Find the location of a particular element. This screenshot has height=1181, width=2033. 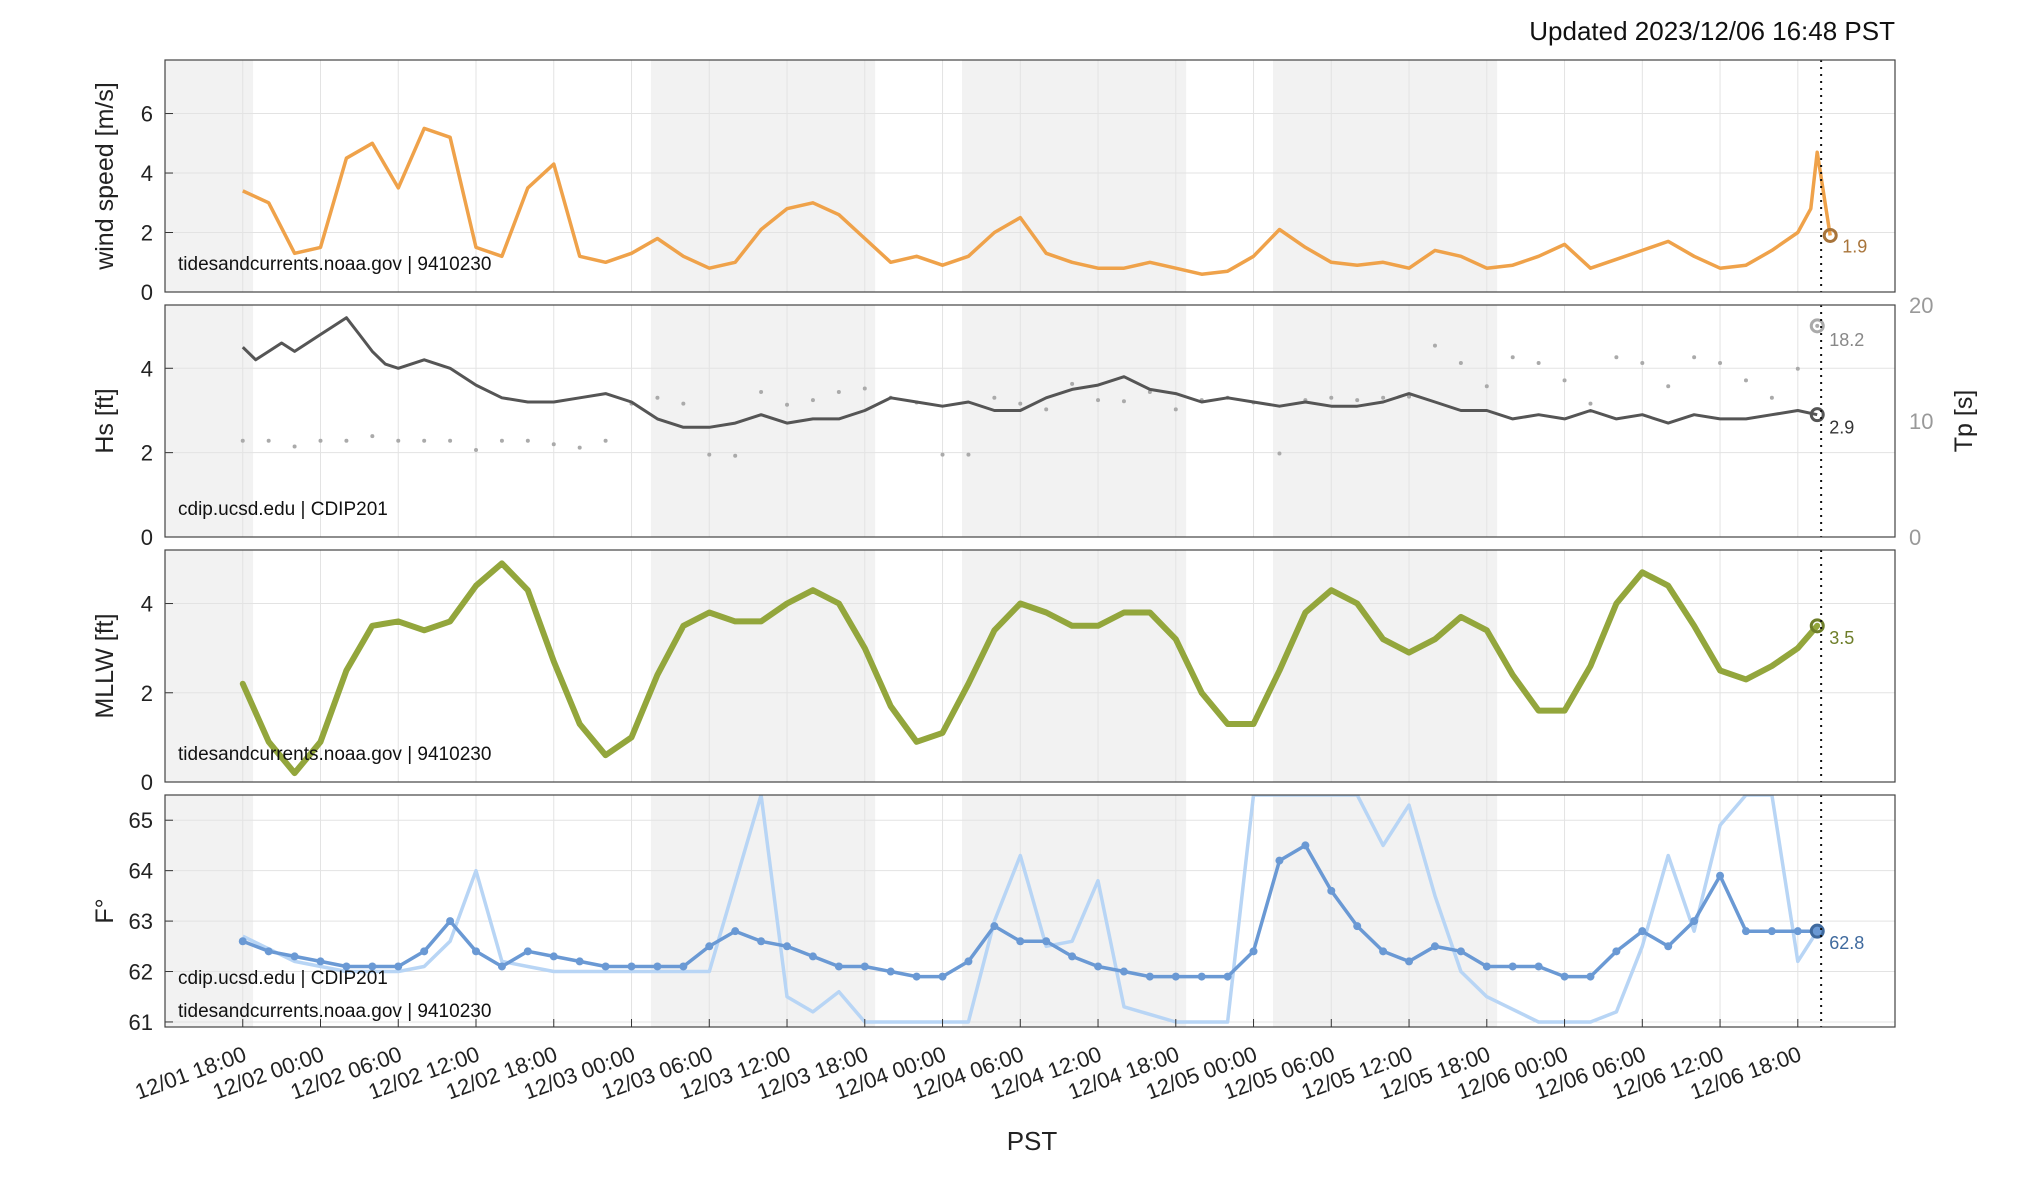

source-label-1: cdip.ucsd.edu | CDIP201 is located at coordinates (283, 978).